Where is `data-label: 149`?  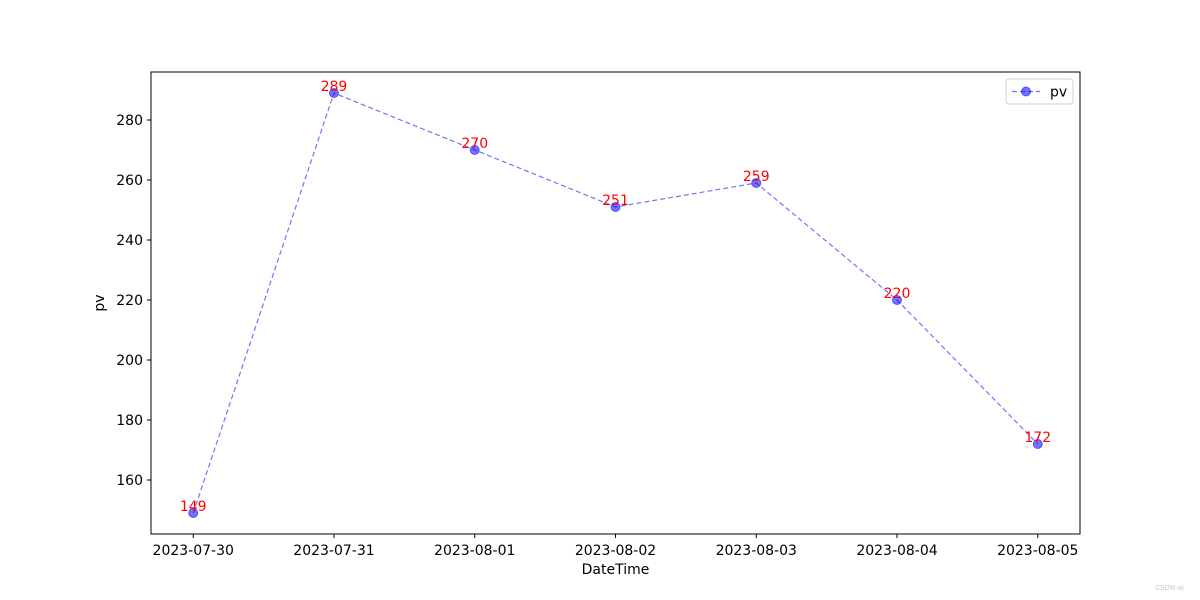
data-label: 149 is located at coordinates (193, 507).